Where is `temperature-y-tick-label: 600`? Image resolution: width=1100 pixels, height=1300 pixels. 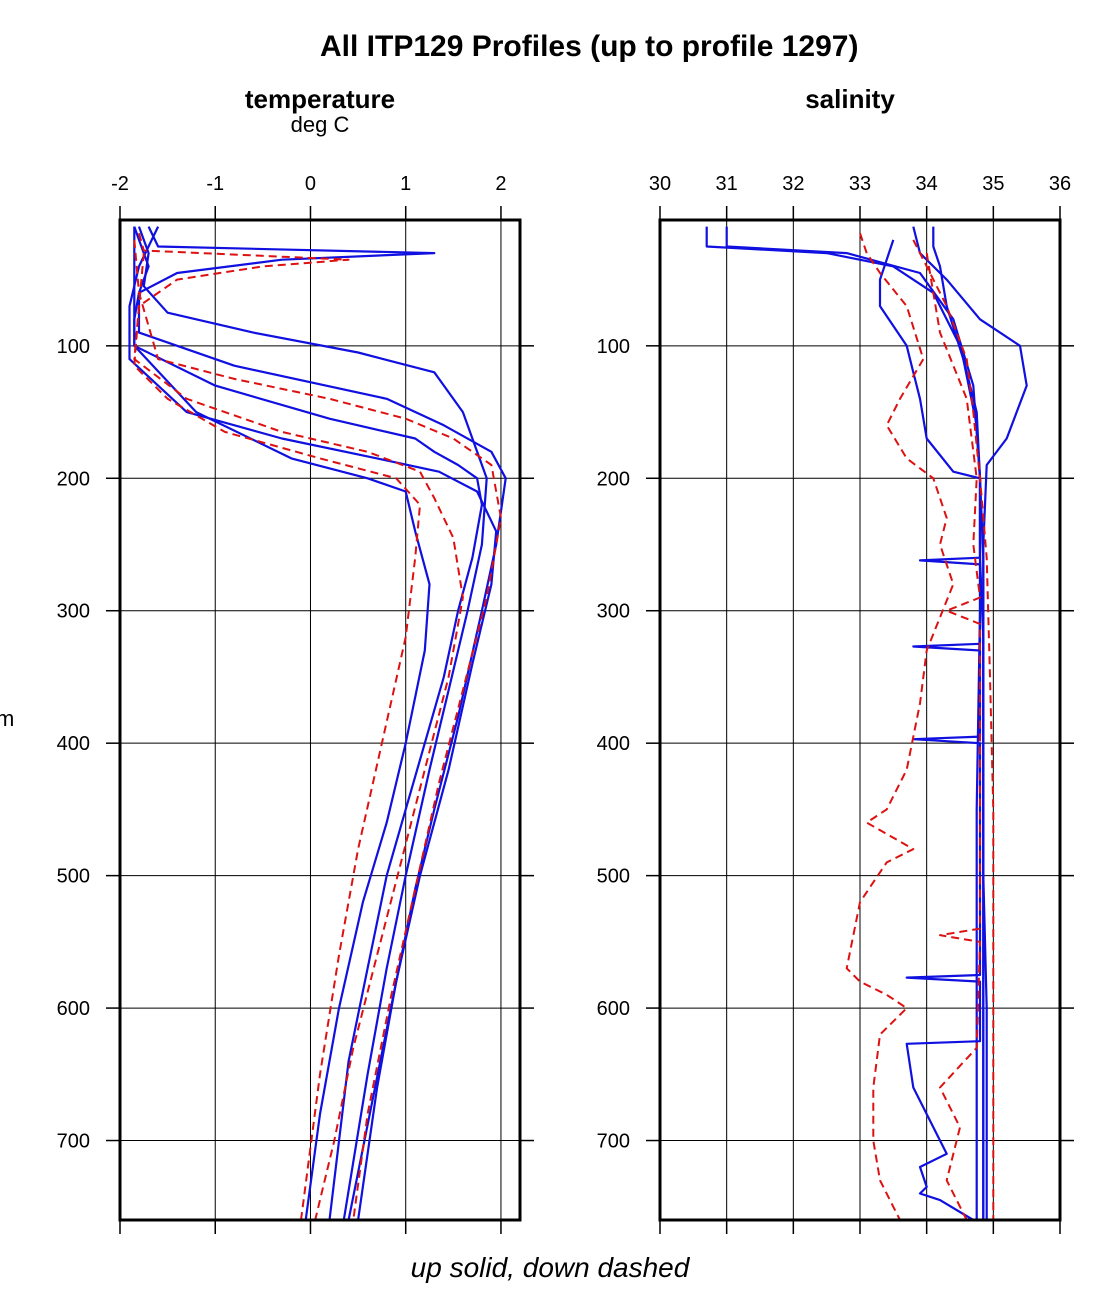 temperature-y-tick-label: 600 is located at coordinates (73, 1009).